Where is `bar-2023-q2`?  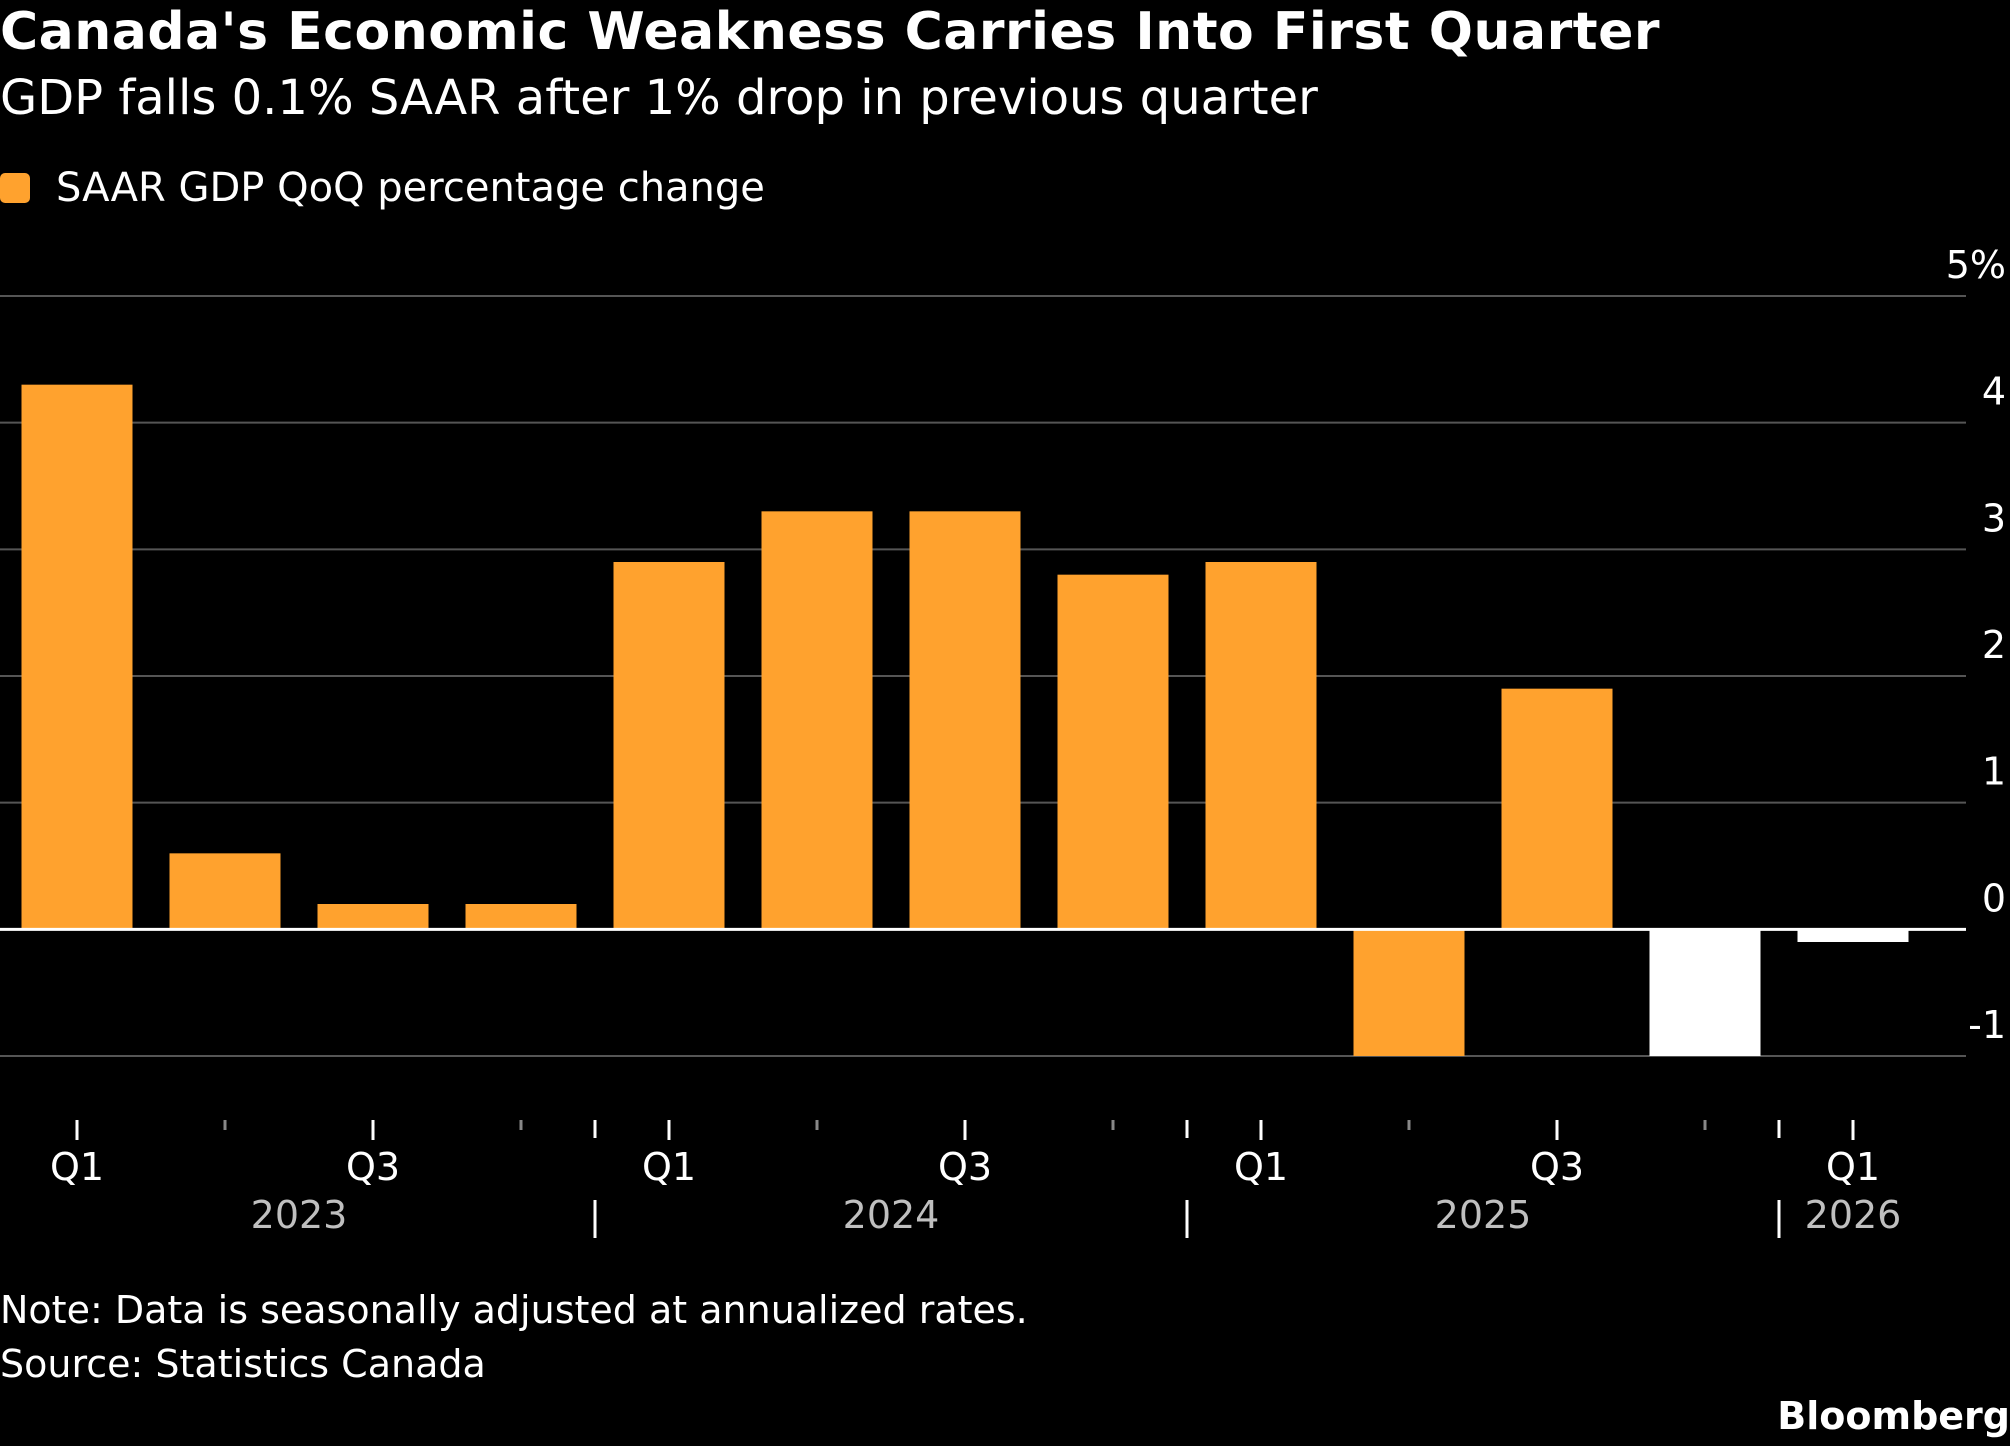
bar-2023-q2 is located at coordinates (225, 891).